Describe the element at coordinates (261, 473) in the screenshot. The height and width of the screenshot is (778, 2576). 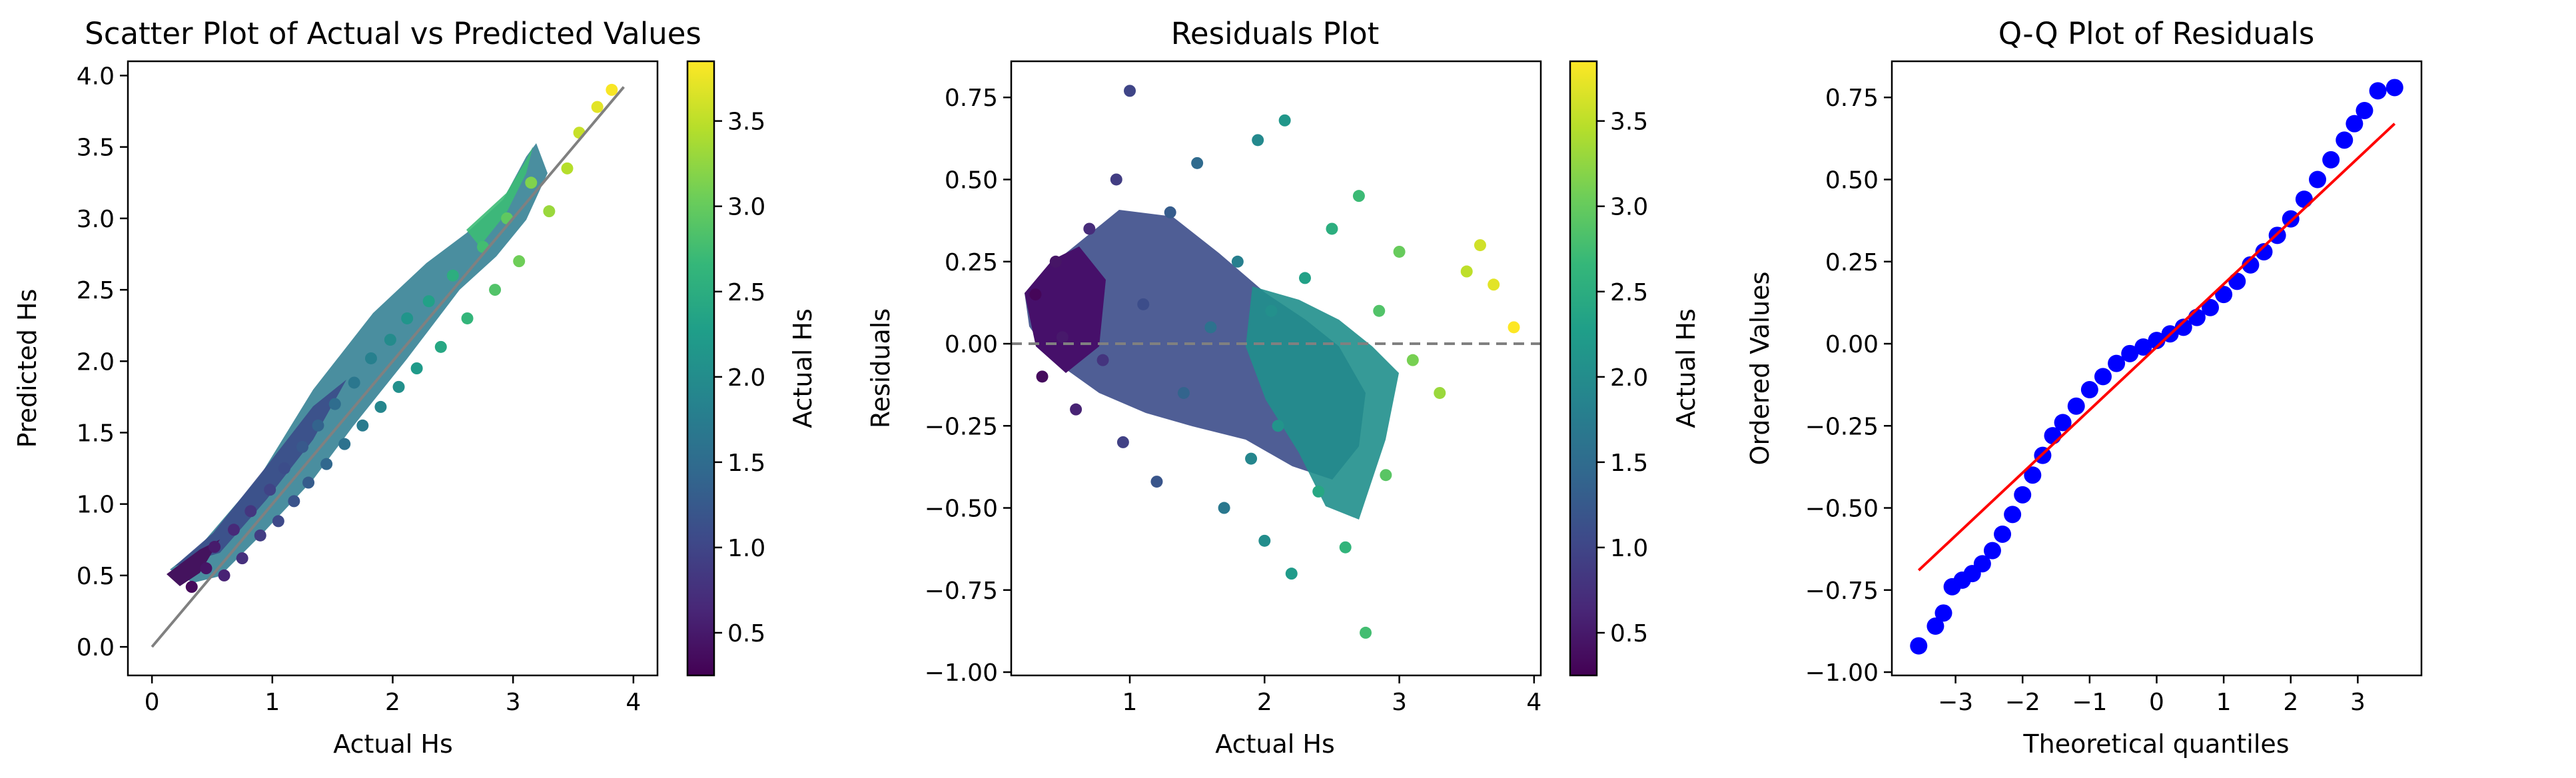
I see `scatter-cloud-core` at that location.